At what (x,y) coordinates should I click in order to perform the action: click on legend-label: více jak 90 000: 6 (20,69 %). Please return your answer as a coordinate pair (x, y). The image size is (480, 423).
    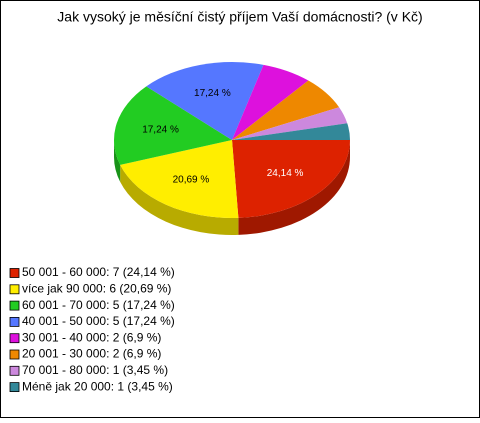
    Looking at the image, I should click on (96, 288).